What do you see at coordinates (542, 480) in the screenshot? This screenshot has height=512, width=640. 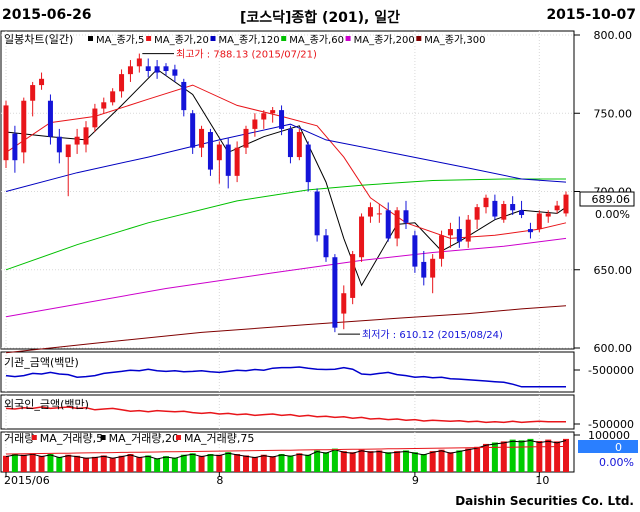 I see `x-tick-label: 10` at bounding box center [542, 480].